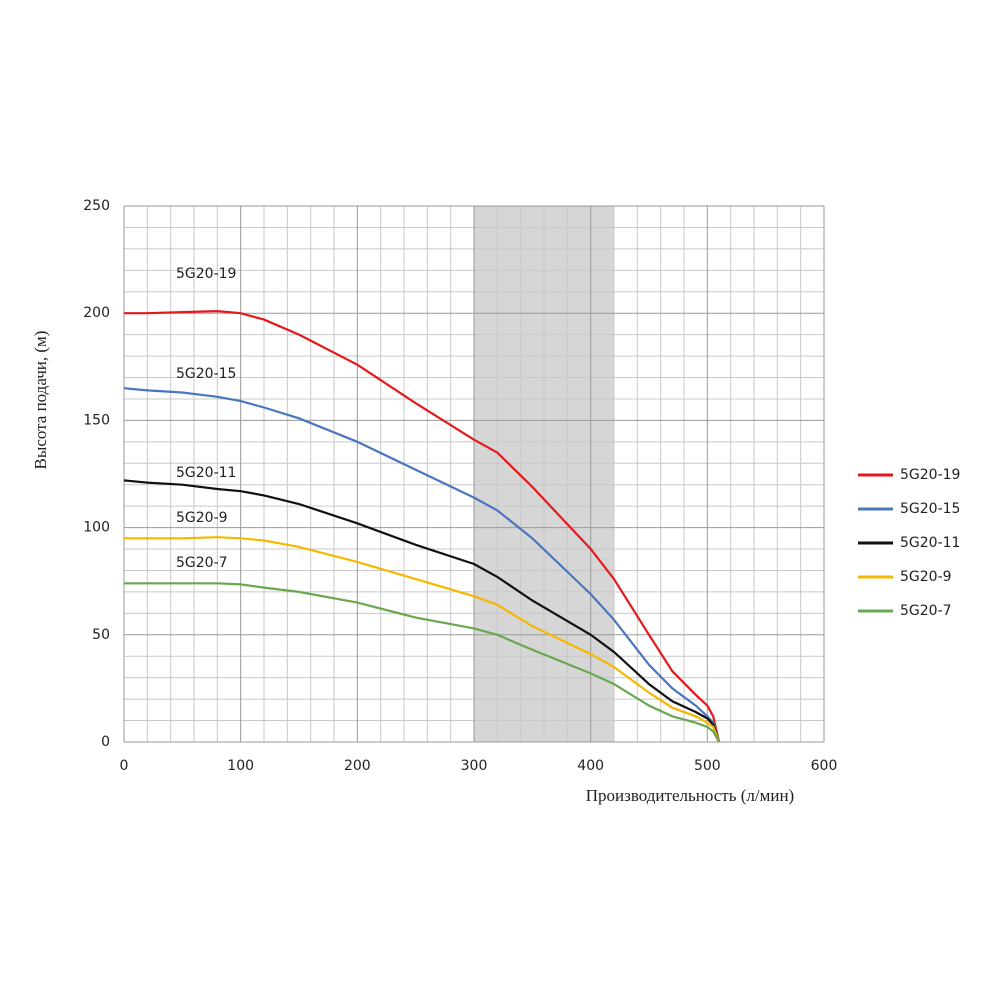  I want to click on y-tick-label: 250, so click(96, 206).